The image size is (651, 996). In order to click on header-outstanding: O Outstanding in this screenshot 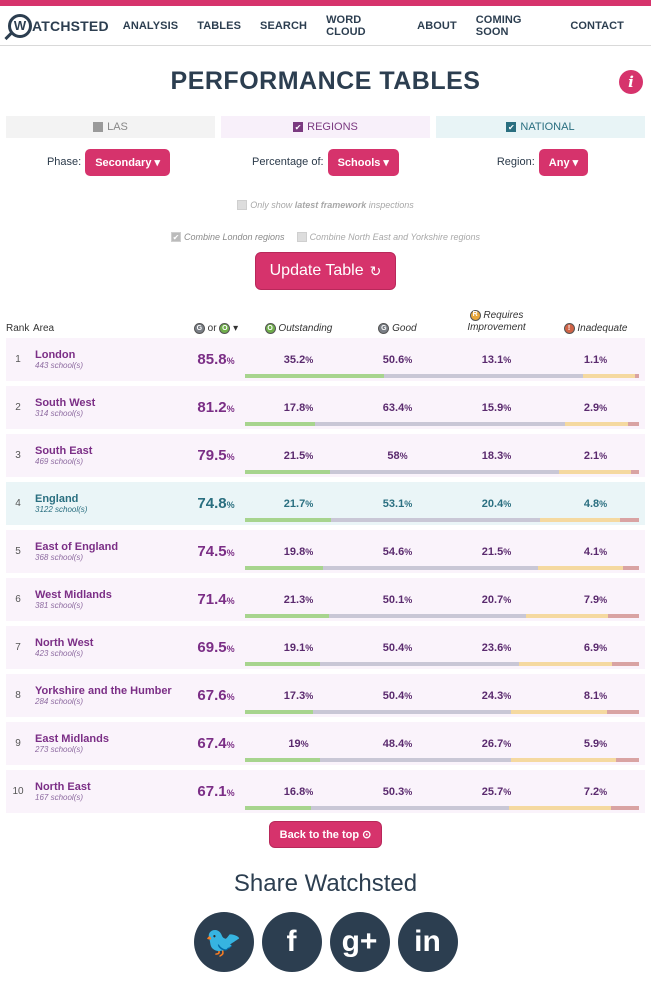, I will do `click(298, 328)`.